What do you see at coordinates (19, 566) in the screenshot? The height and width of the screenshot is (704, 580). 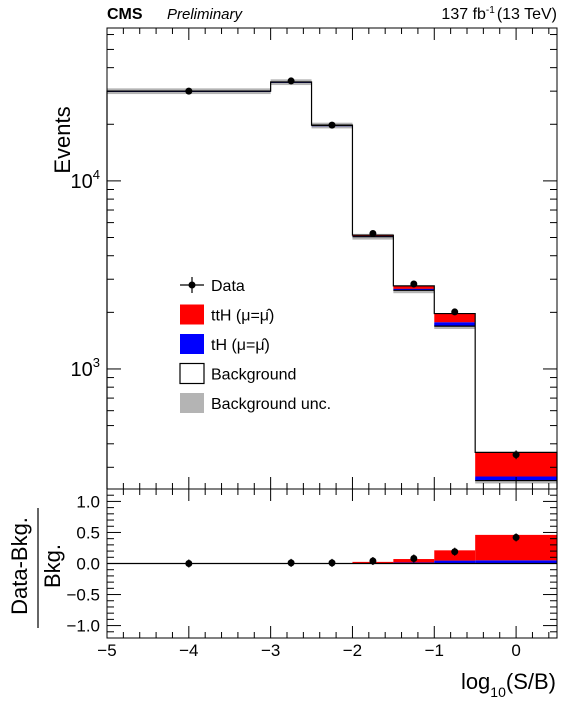 I see `ratio-ylabel-numerator: Data-Bkg.` at bounding box center [19, 566].